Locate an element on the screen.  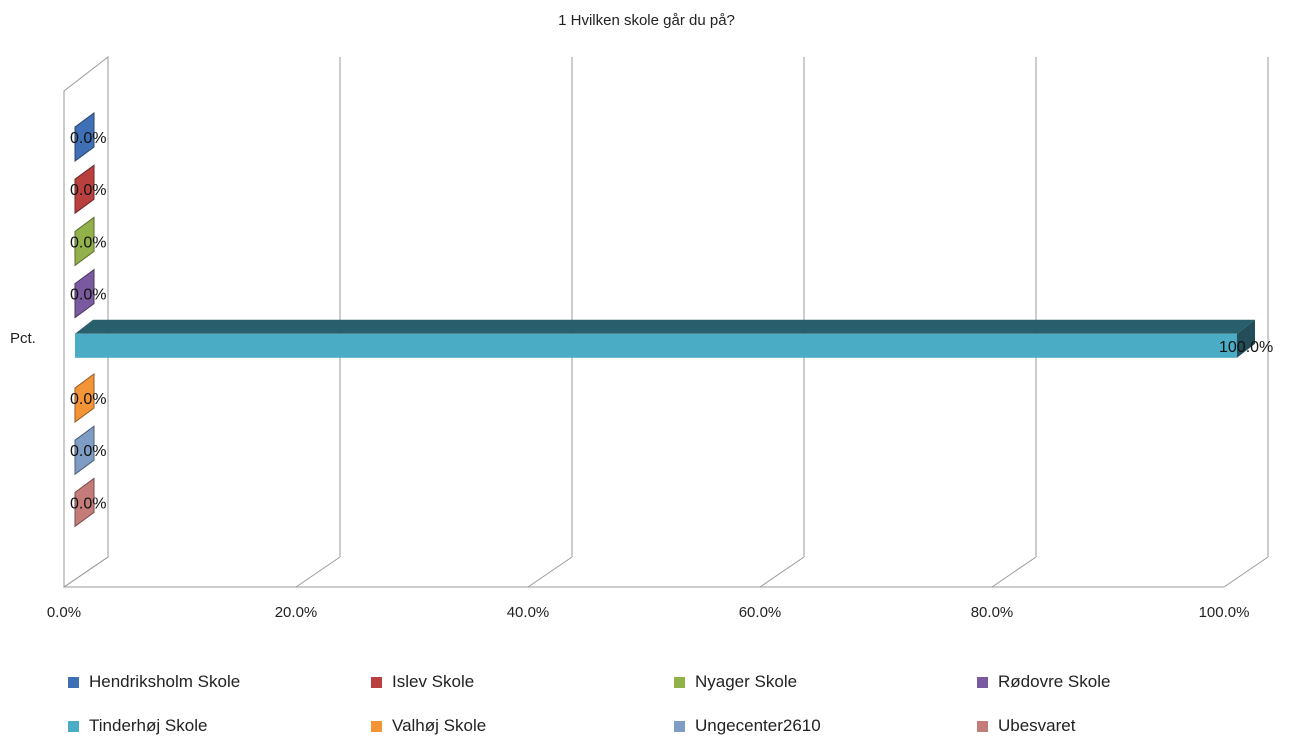
legend-label: Valhøj Skole is located at coordinates (439, 725).